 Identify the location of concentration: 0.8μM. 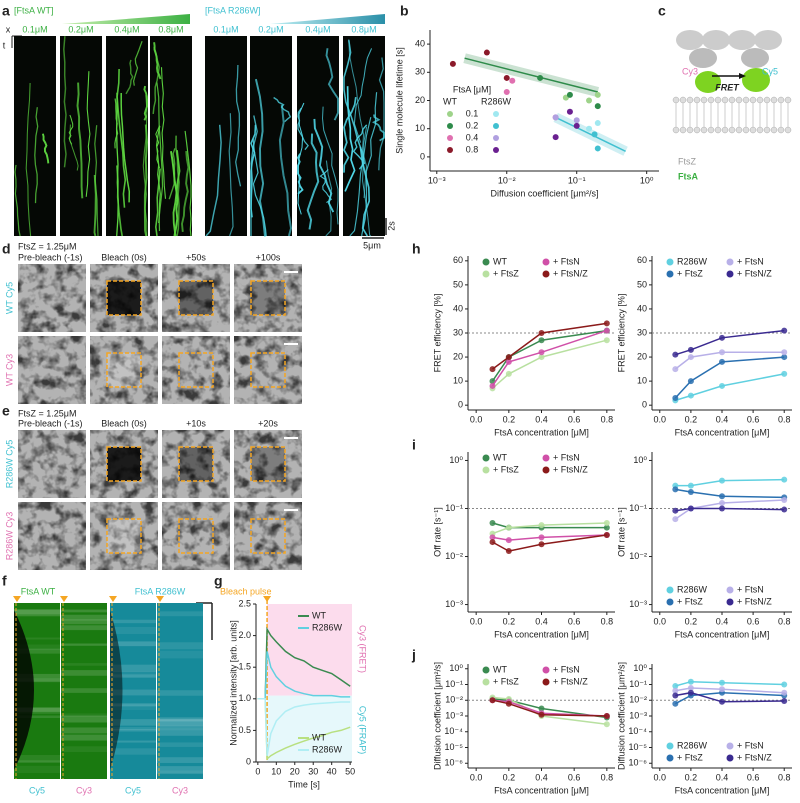
(170, 29).